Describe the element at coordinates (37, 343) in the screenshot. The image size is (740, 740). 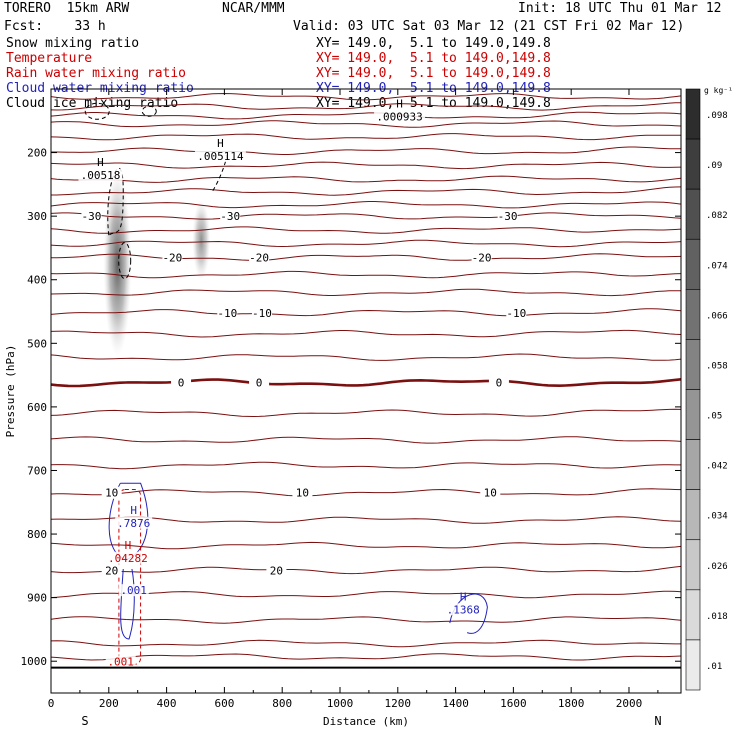
I see `y-tick-label: 500` at that location.